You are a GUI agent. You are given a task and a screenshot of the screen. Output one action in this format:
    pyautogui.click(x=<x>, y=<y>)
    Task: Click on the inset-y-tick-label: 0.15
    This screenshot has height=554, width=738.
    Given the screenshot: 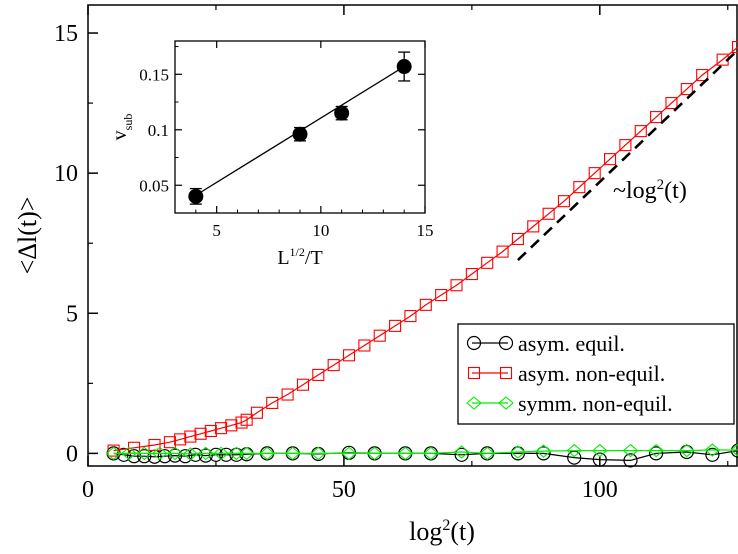 What is the action you would take?
    pyautogui.click(x=154, y=74)
    